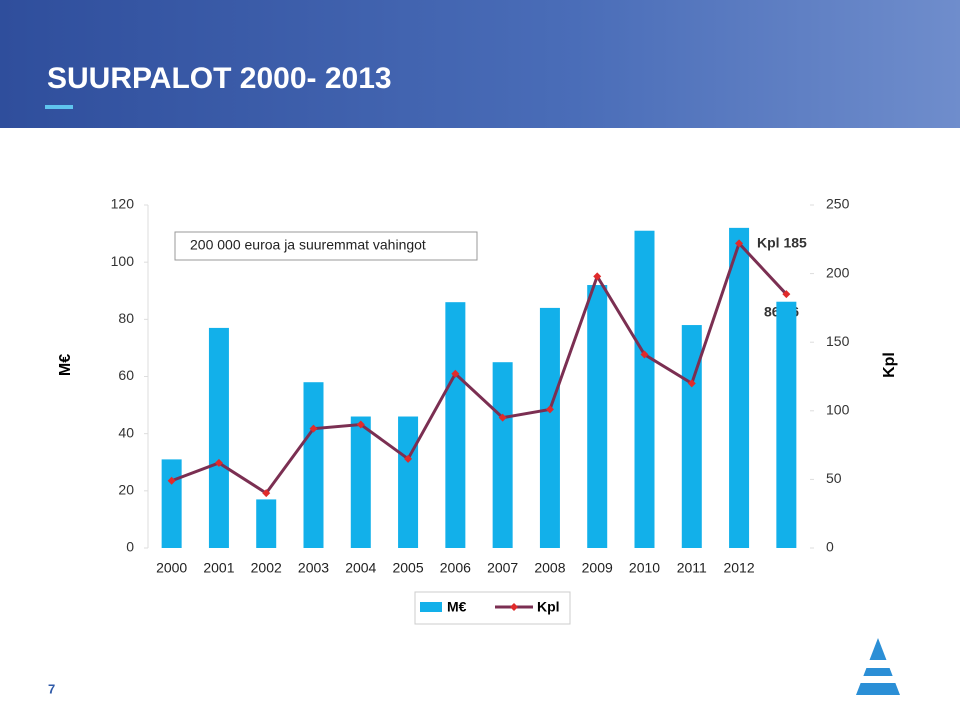 The image size is (960, 702). Describe the element at coordinates (838, 204) in the screenshot. I see `y2-tick-label: 250` at that location.